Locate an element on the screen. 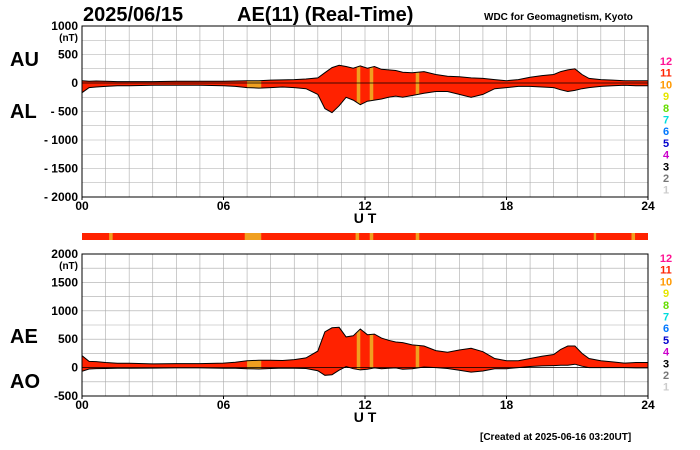  ae-ao-ytick-label: 2000 is located at coordinates (64, 254).